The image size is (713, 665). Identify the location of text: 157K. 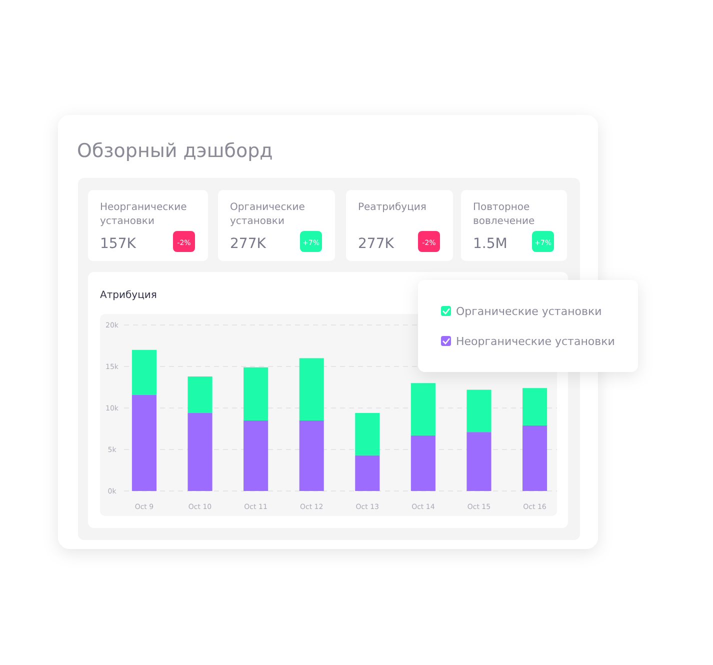
(118, 244).